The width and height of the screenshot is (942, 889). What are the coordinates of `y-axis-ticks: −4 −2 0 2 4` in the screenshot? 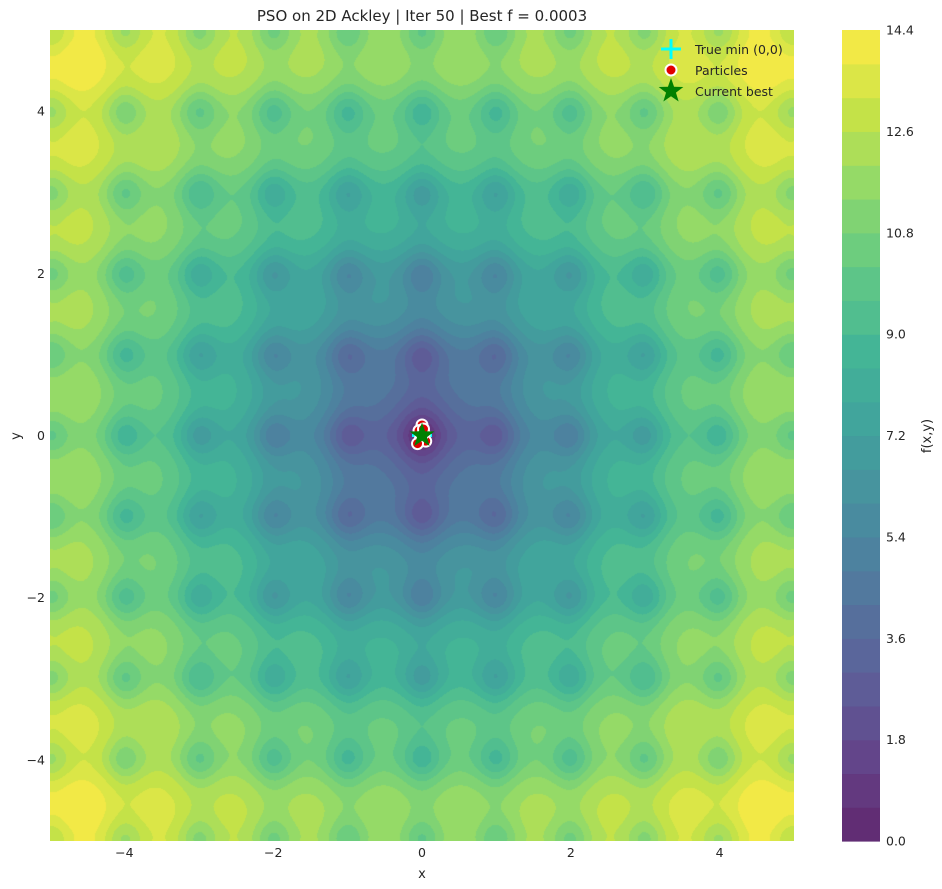 It's located at (36, 436).